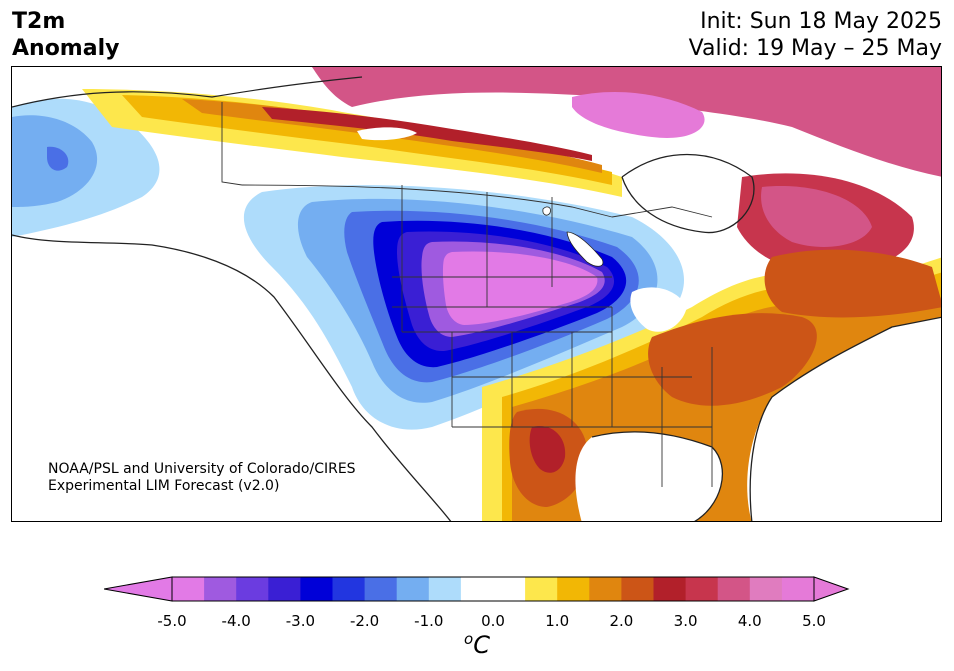 The height and width of the screenshot is (671, 954). I want to click on atlantic-ocean, so click(844, 419).